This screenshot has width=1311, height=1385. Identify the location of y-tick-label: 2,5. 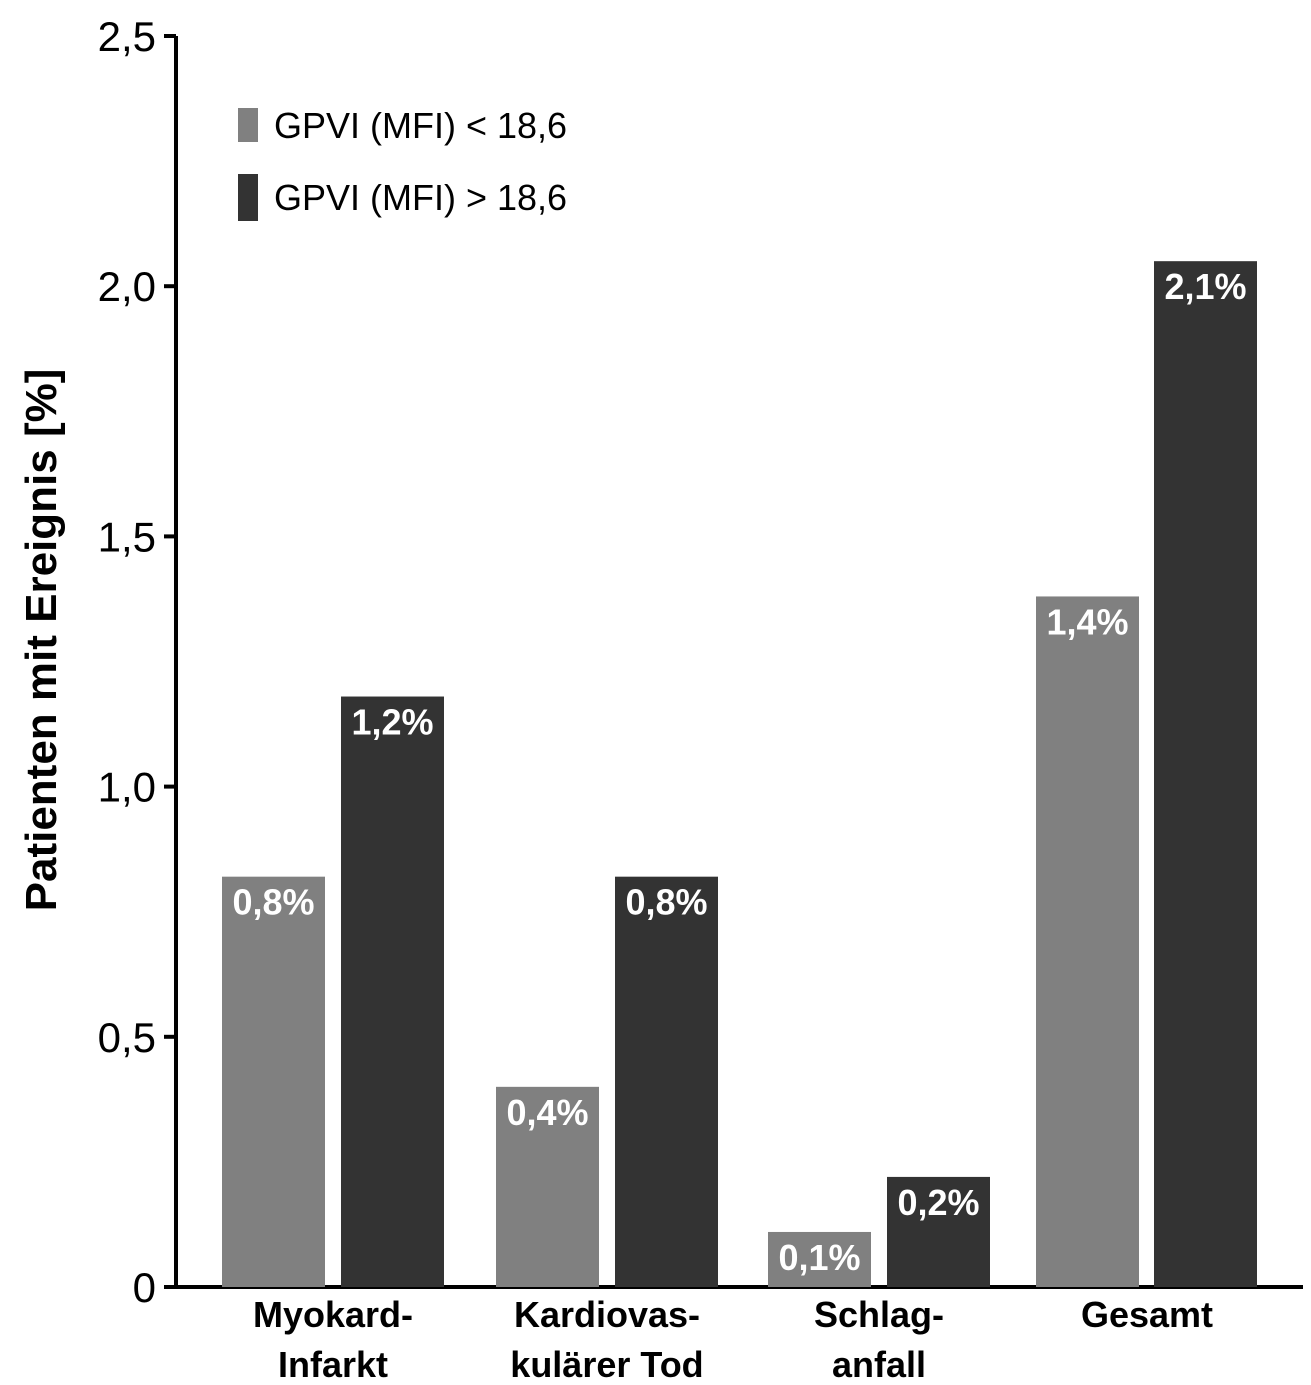
(127, 36).